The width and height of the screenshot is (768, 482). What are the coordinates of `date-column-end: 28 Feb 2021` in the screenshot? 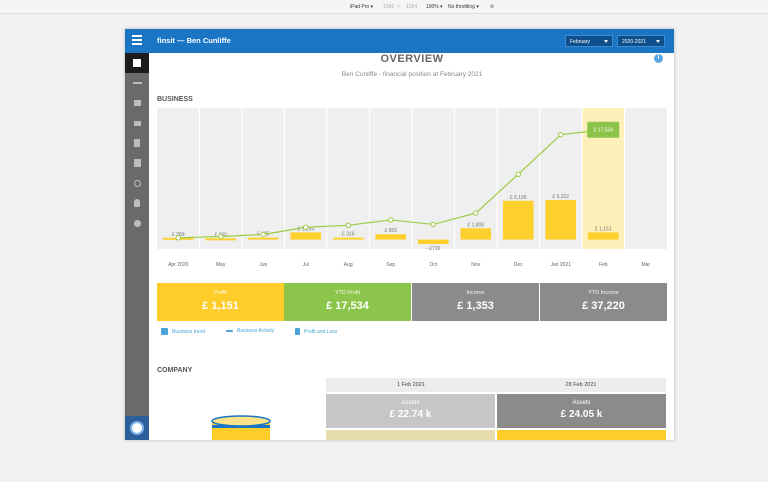 It's located at (581, 385).